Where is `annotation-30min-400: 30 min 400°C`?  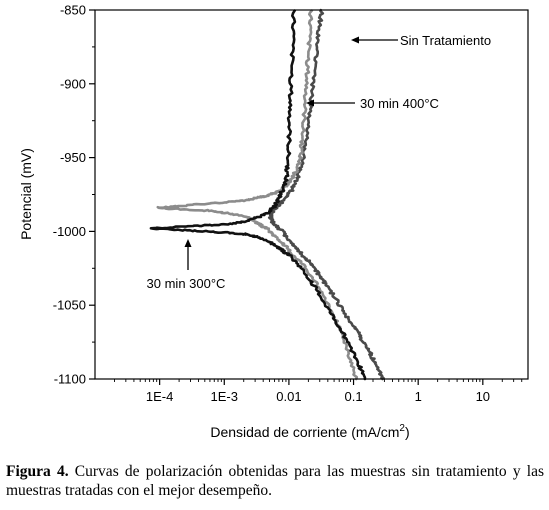
annotation-30min-400: 30 min 400°C is located at coordinates (372, 103).